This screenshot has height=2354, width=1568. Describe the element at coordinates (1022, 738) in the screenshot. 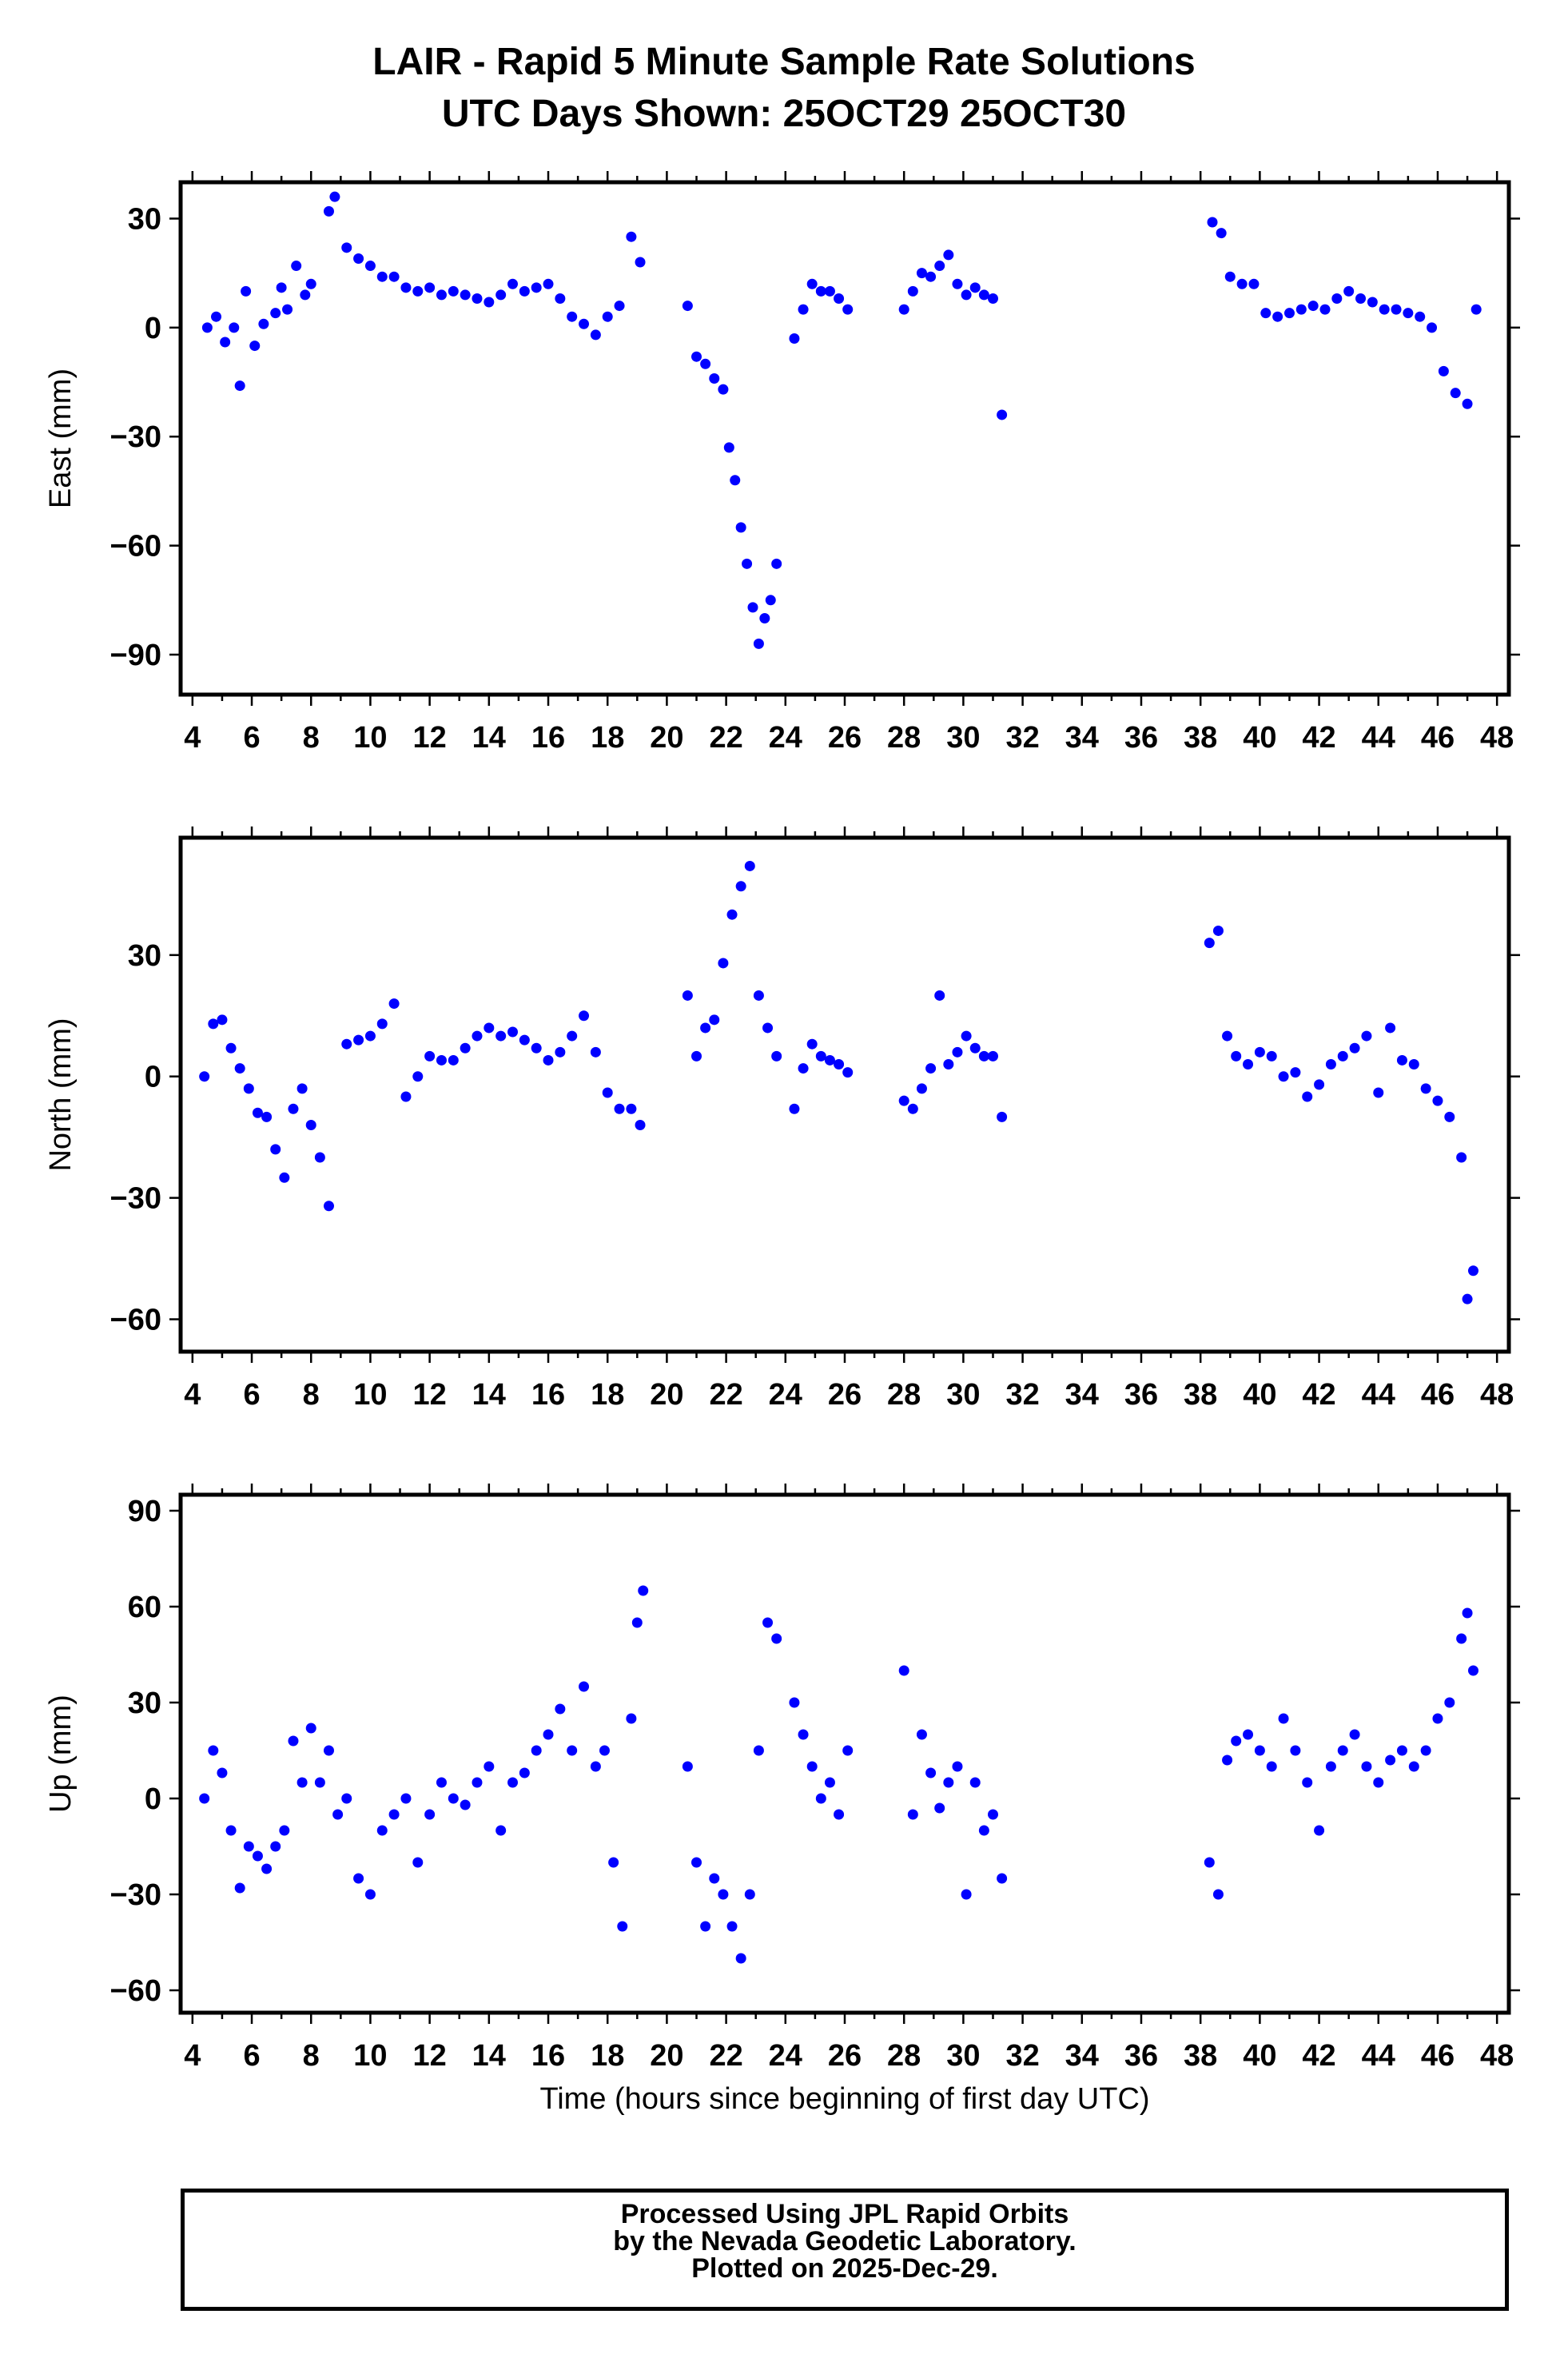

I see `x-tick-label: 32` at that location.